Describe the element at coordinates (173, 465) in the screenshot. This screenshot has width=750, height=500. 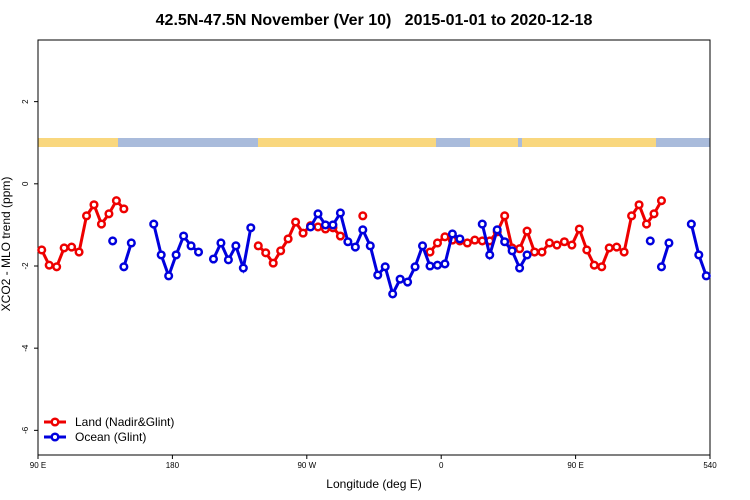
I see `x-tick-label: 180` at that location.